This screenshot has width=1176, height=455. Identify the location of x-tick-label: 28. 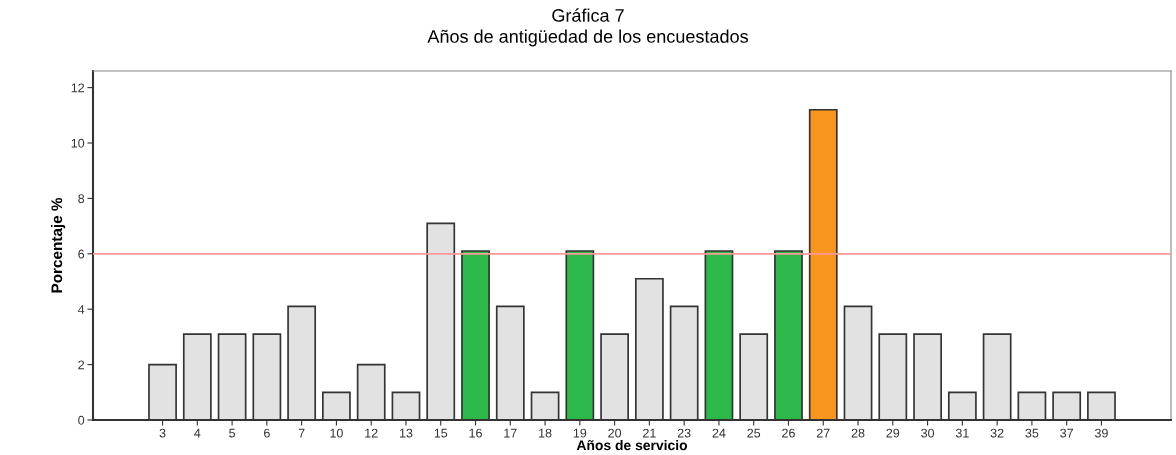
(858, 433).